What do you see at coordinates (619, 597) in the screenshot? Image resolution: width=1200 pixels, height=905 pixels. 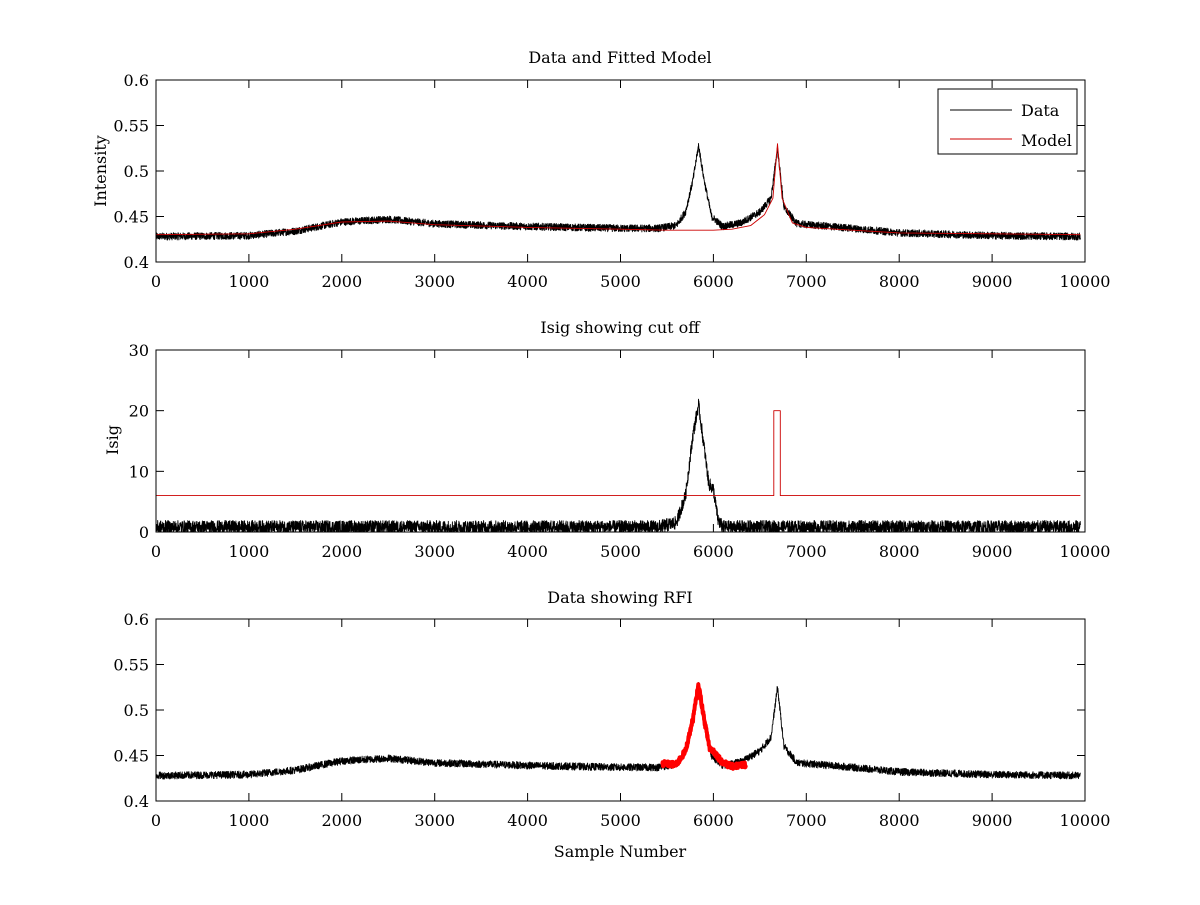 I see `chart-title: Data showing RFI` at bounding box center [619, 597].